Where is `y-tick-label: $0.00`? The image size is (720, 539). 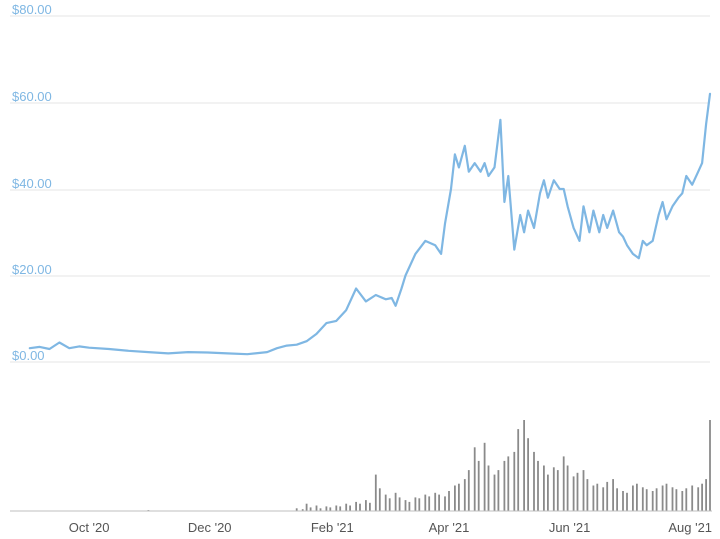 y-tick-label: $0.00 is located at coordinates (28, 355).